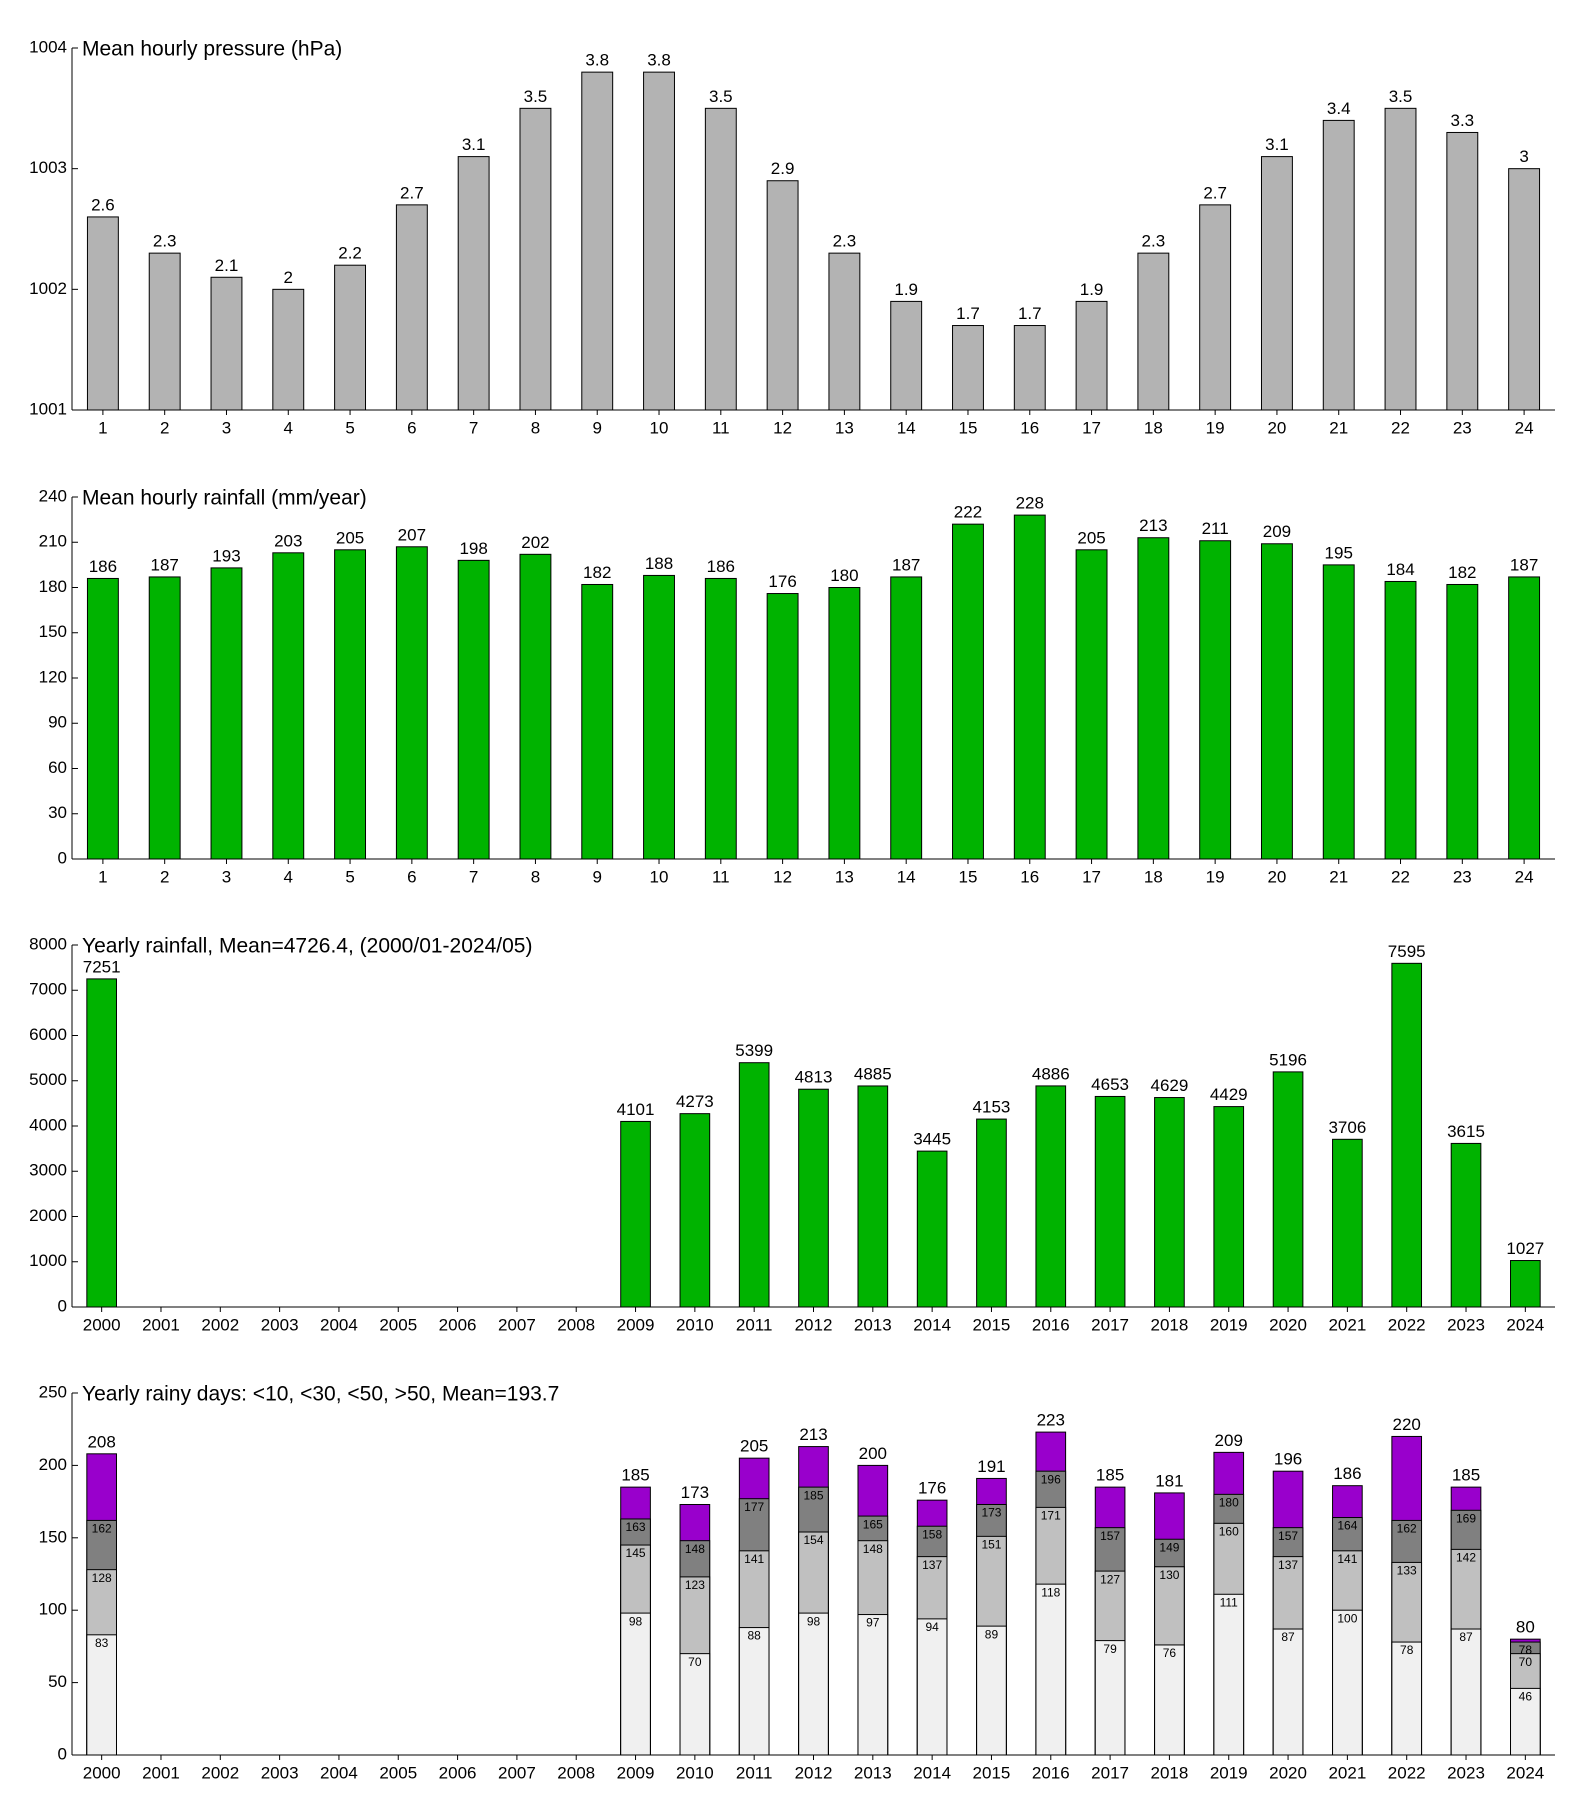  I want to click on value-label: 185, so click(1110, 1475).